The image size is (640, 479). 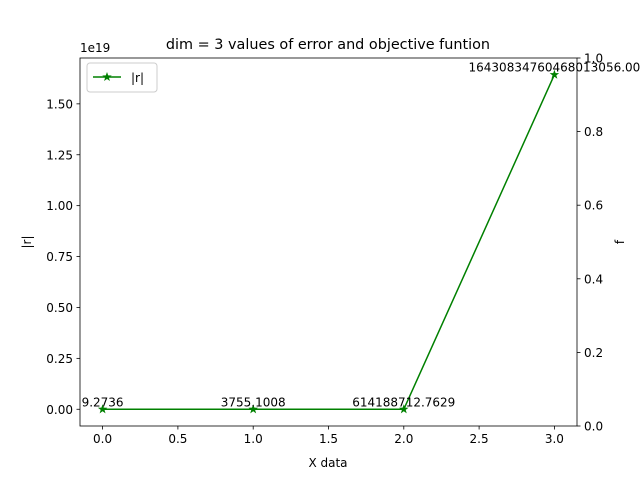 What do you see at coordinates (253, 439) in the screenshot?
I see `x-tick-label: 1.0` at bounding box center [253, 439].